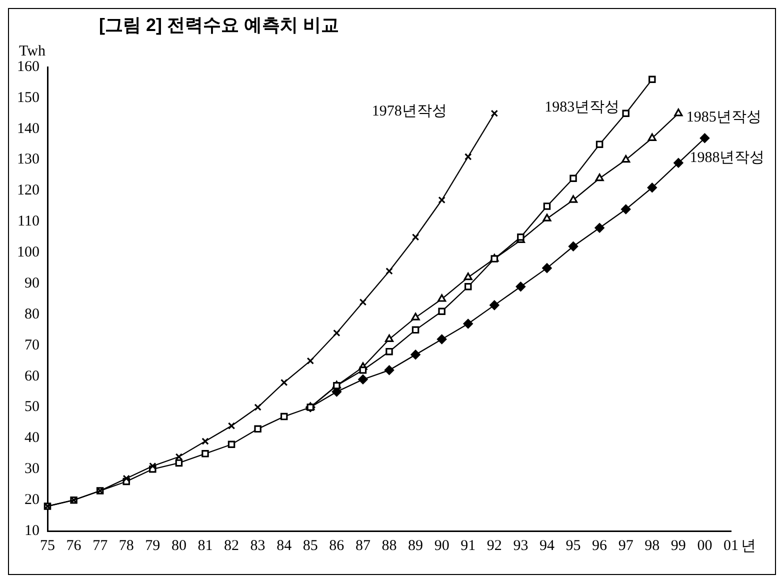  Describe the element at coordinates (724, 117) in the screenshot. I see `series-label: 1985년작성` at that location.